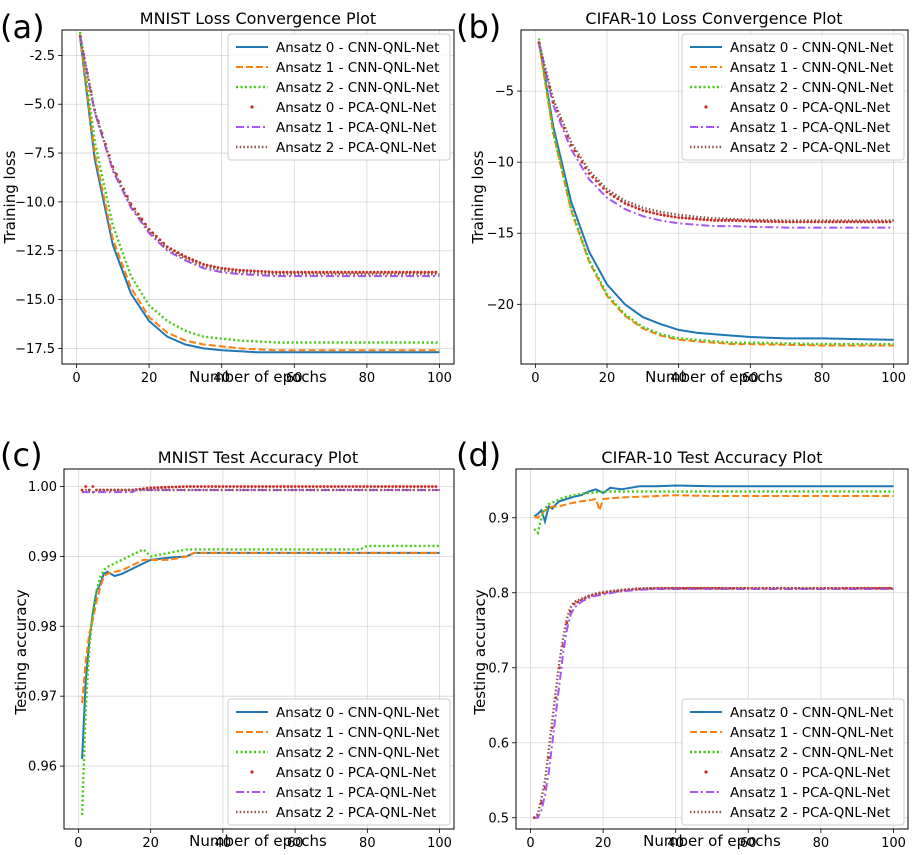 This screenshot has width=915, height=855. I want to click on panel-b-title: CIFAR-10 Loss Convergence Plot, so click(713, 18).